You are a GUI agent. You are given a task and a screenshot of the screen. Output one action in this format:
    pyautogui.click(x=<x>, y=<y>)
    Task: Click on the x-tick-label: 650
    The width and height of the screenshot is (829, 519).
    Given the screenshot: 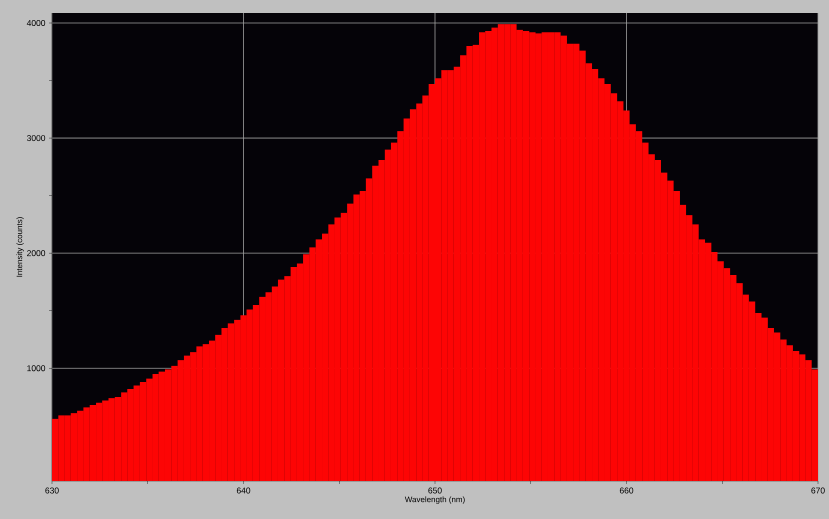 What is the action you would take?
    pyautogui.click(x=435, y=491)
    